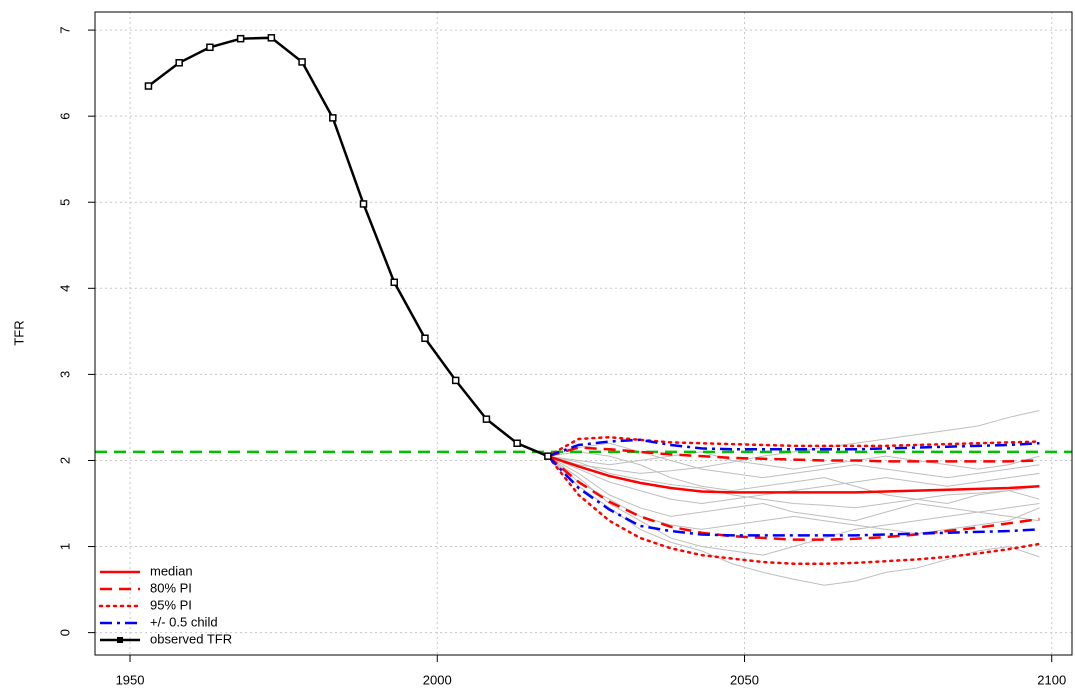  What do you see at coordinates (744, 679) in the screenshot?
I see `x-tick-label: 2050` at bounding box center [744, 679].